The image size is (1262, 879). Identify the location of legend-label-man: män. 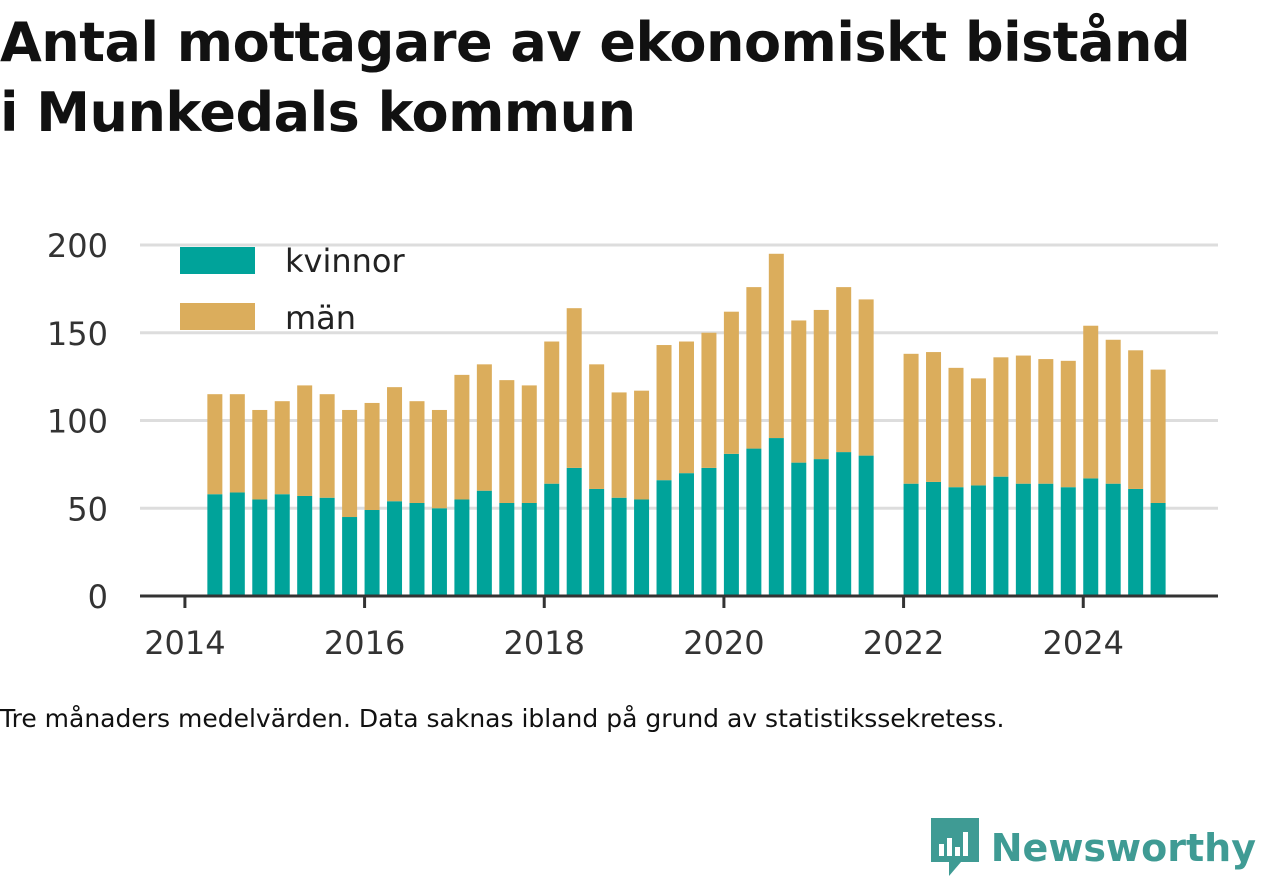
(320, 318).